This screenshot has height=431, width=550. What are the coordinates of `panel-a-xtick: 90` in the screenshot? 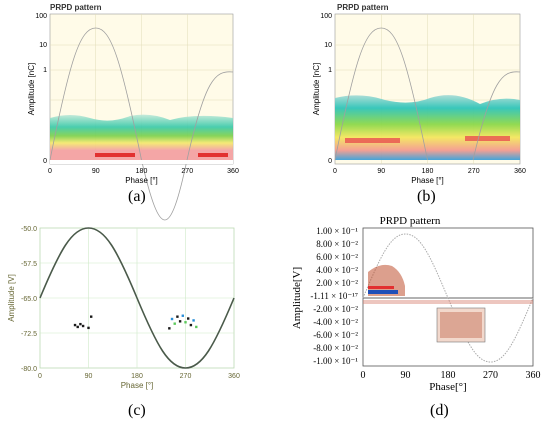 It's located at (96, 171).